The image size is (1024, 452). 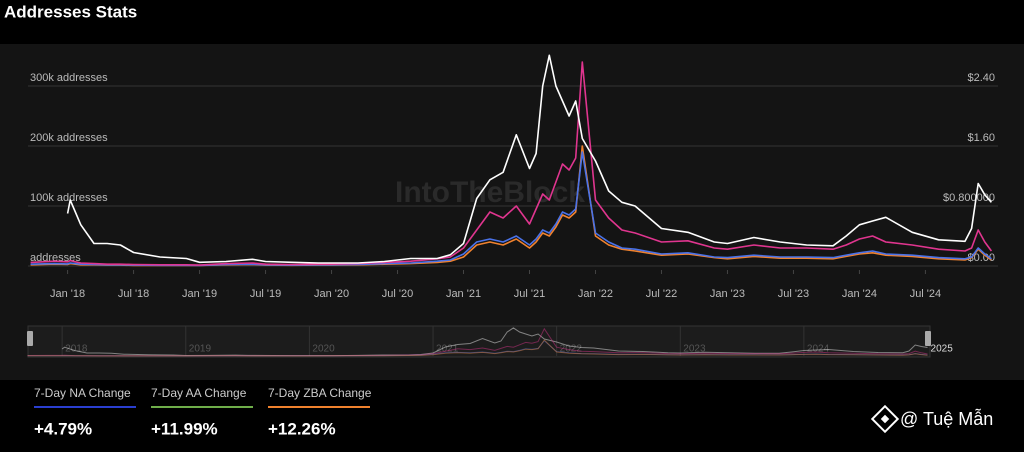 What do you see at coordinates (661, 294) in the screenshot?
I see `x-tick-label: Jul '22` at bounding box center [661, 294].